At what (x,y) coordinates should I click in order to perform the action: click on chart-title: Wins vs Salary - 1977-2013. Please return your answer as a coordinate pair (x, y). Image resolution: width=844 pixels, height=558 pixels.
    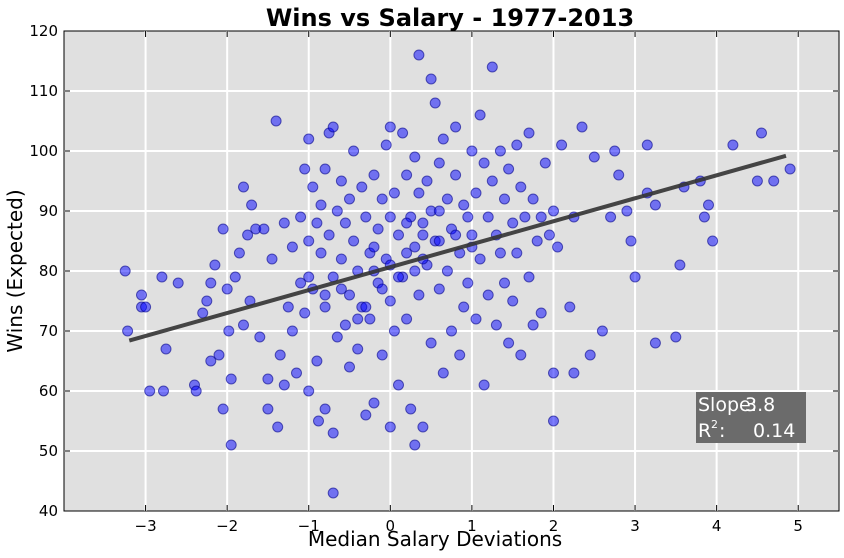
    Looking at the image, I should click on (450, 18).